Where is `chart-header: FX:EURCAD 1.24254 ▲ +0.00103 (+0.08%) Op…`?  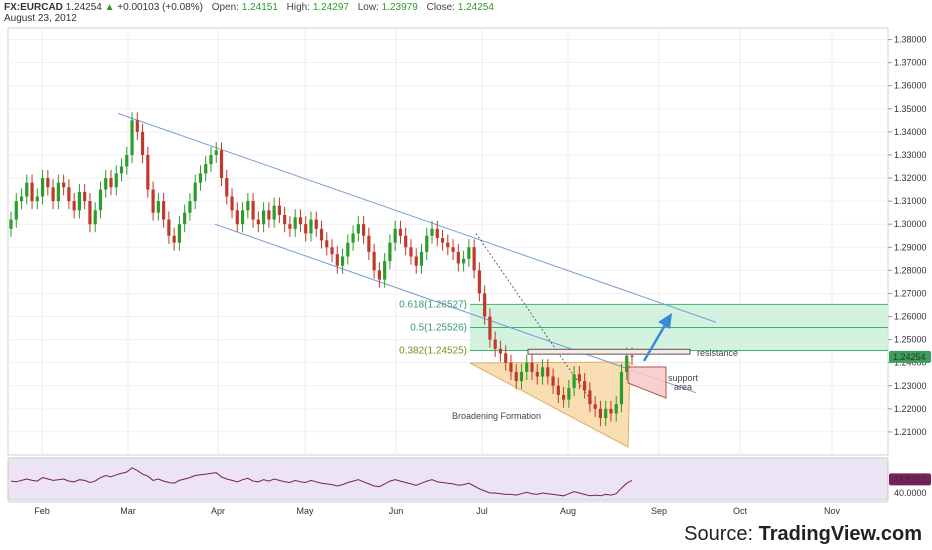 chart-header: FX:EURCAD 1.24254 ▲ +0.00103 (+0.08%) Op… is located at coordinates (249, 8).